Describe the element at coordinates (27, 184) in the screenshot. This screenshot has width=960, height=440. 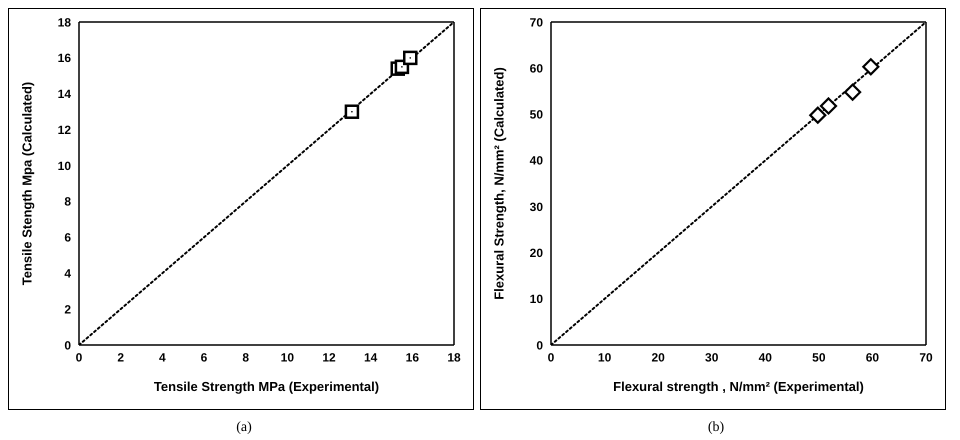
I see `y-axis-title: Tensile Stength Mpa (Calculated)` at that location.